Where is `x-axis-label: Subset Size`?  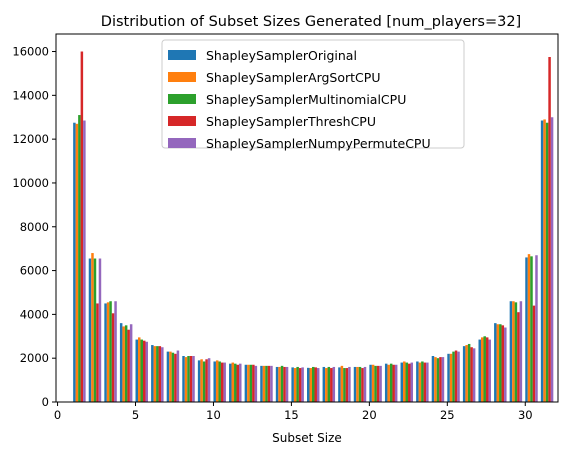 x-axis-label: Subset Size is located at coordinates (307, 438).